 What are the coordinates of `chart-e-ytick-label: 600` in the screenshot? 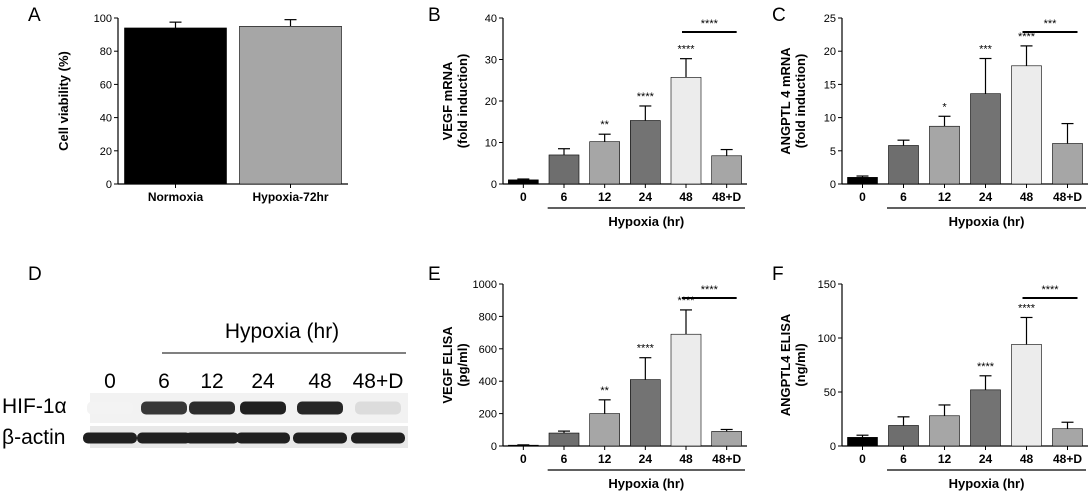 It's located at (488, 350).